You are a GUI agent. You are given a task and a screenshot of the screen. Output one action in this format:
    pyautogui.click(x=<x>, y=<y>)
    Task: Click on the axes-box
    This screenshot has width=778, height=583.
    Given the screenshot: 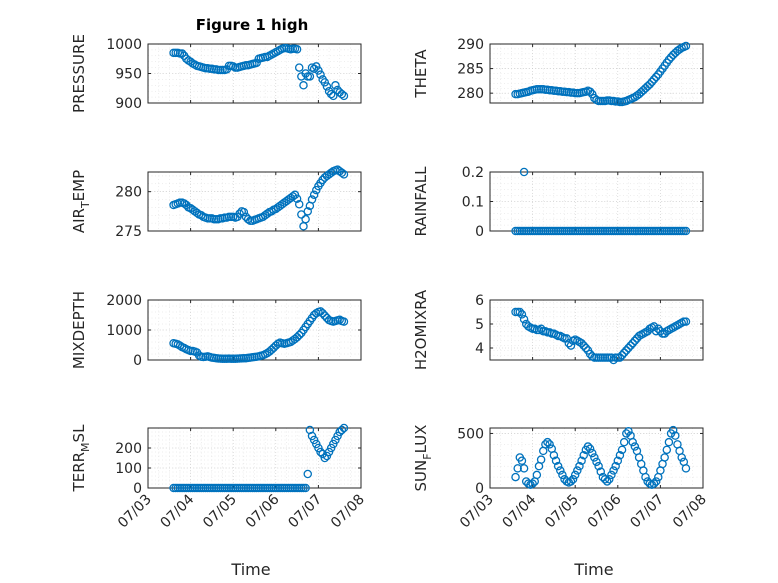 What is the action you would take?
    pyautogui.click(x=596, y=73)
    